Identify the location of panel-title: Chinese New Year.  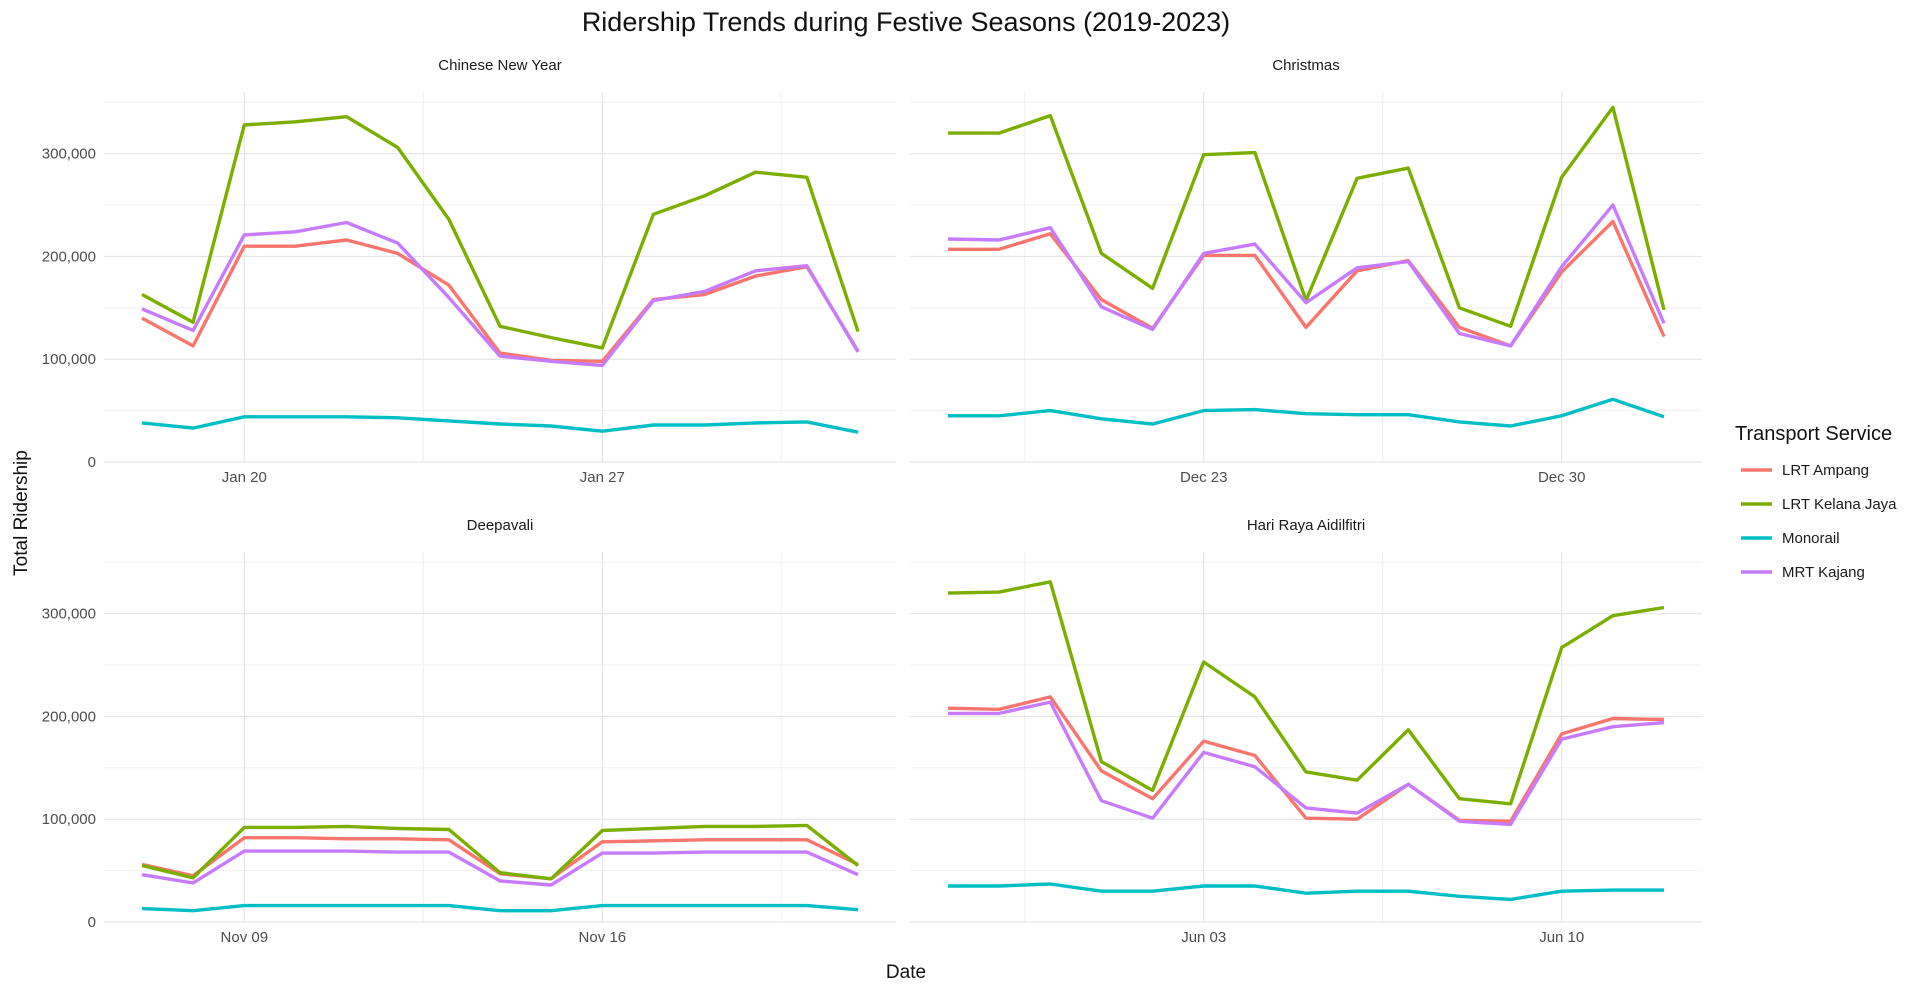
(499, 65).